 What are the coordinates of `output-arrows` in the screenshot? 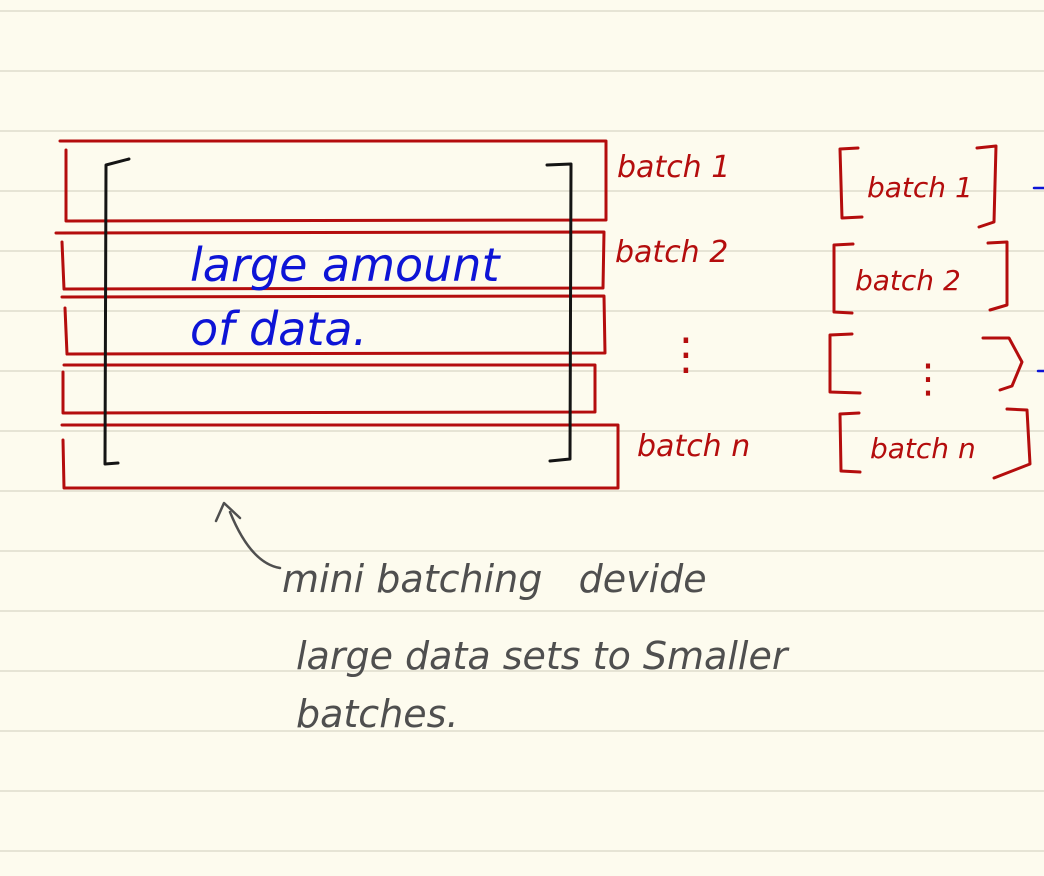 It's located at (1038, 279).